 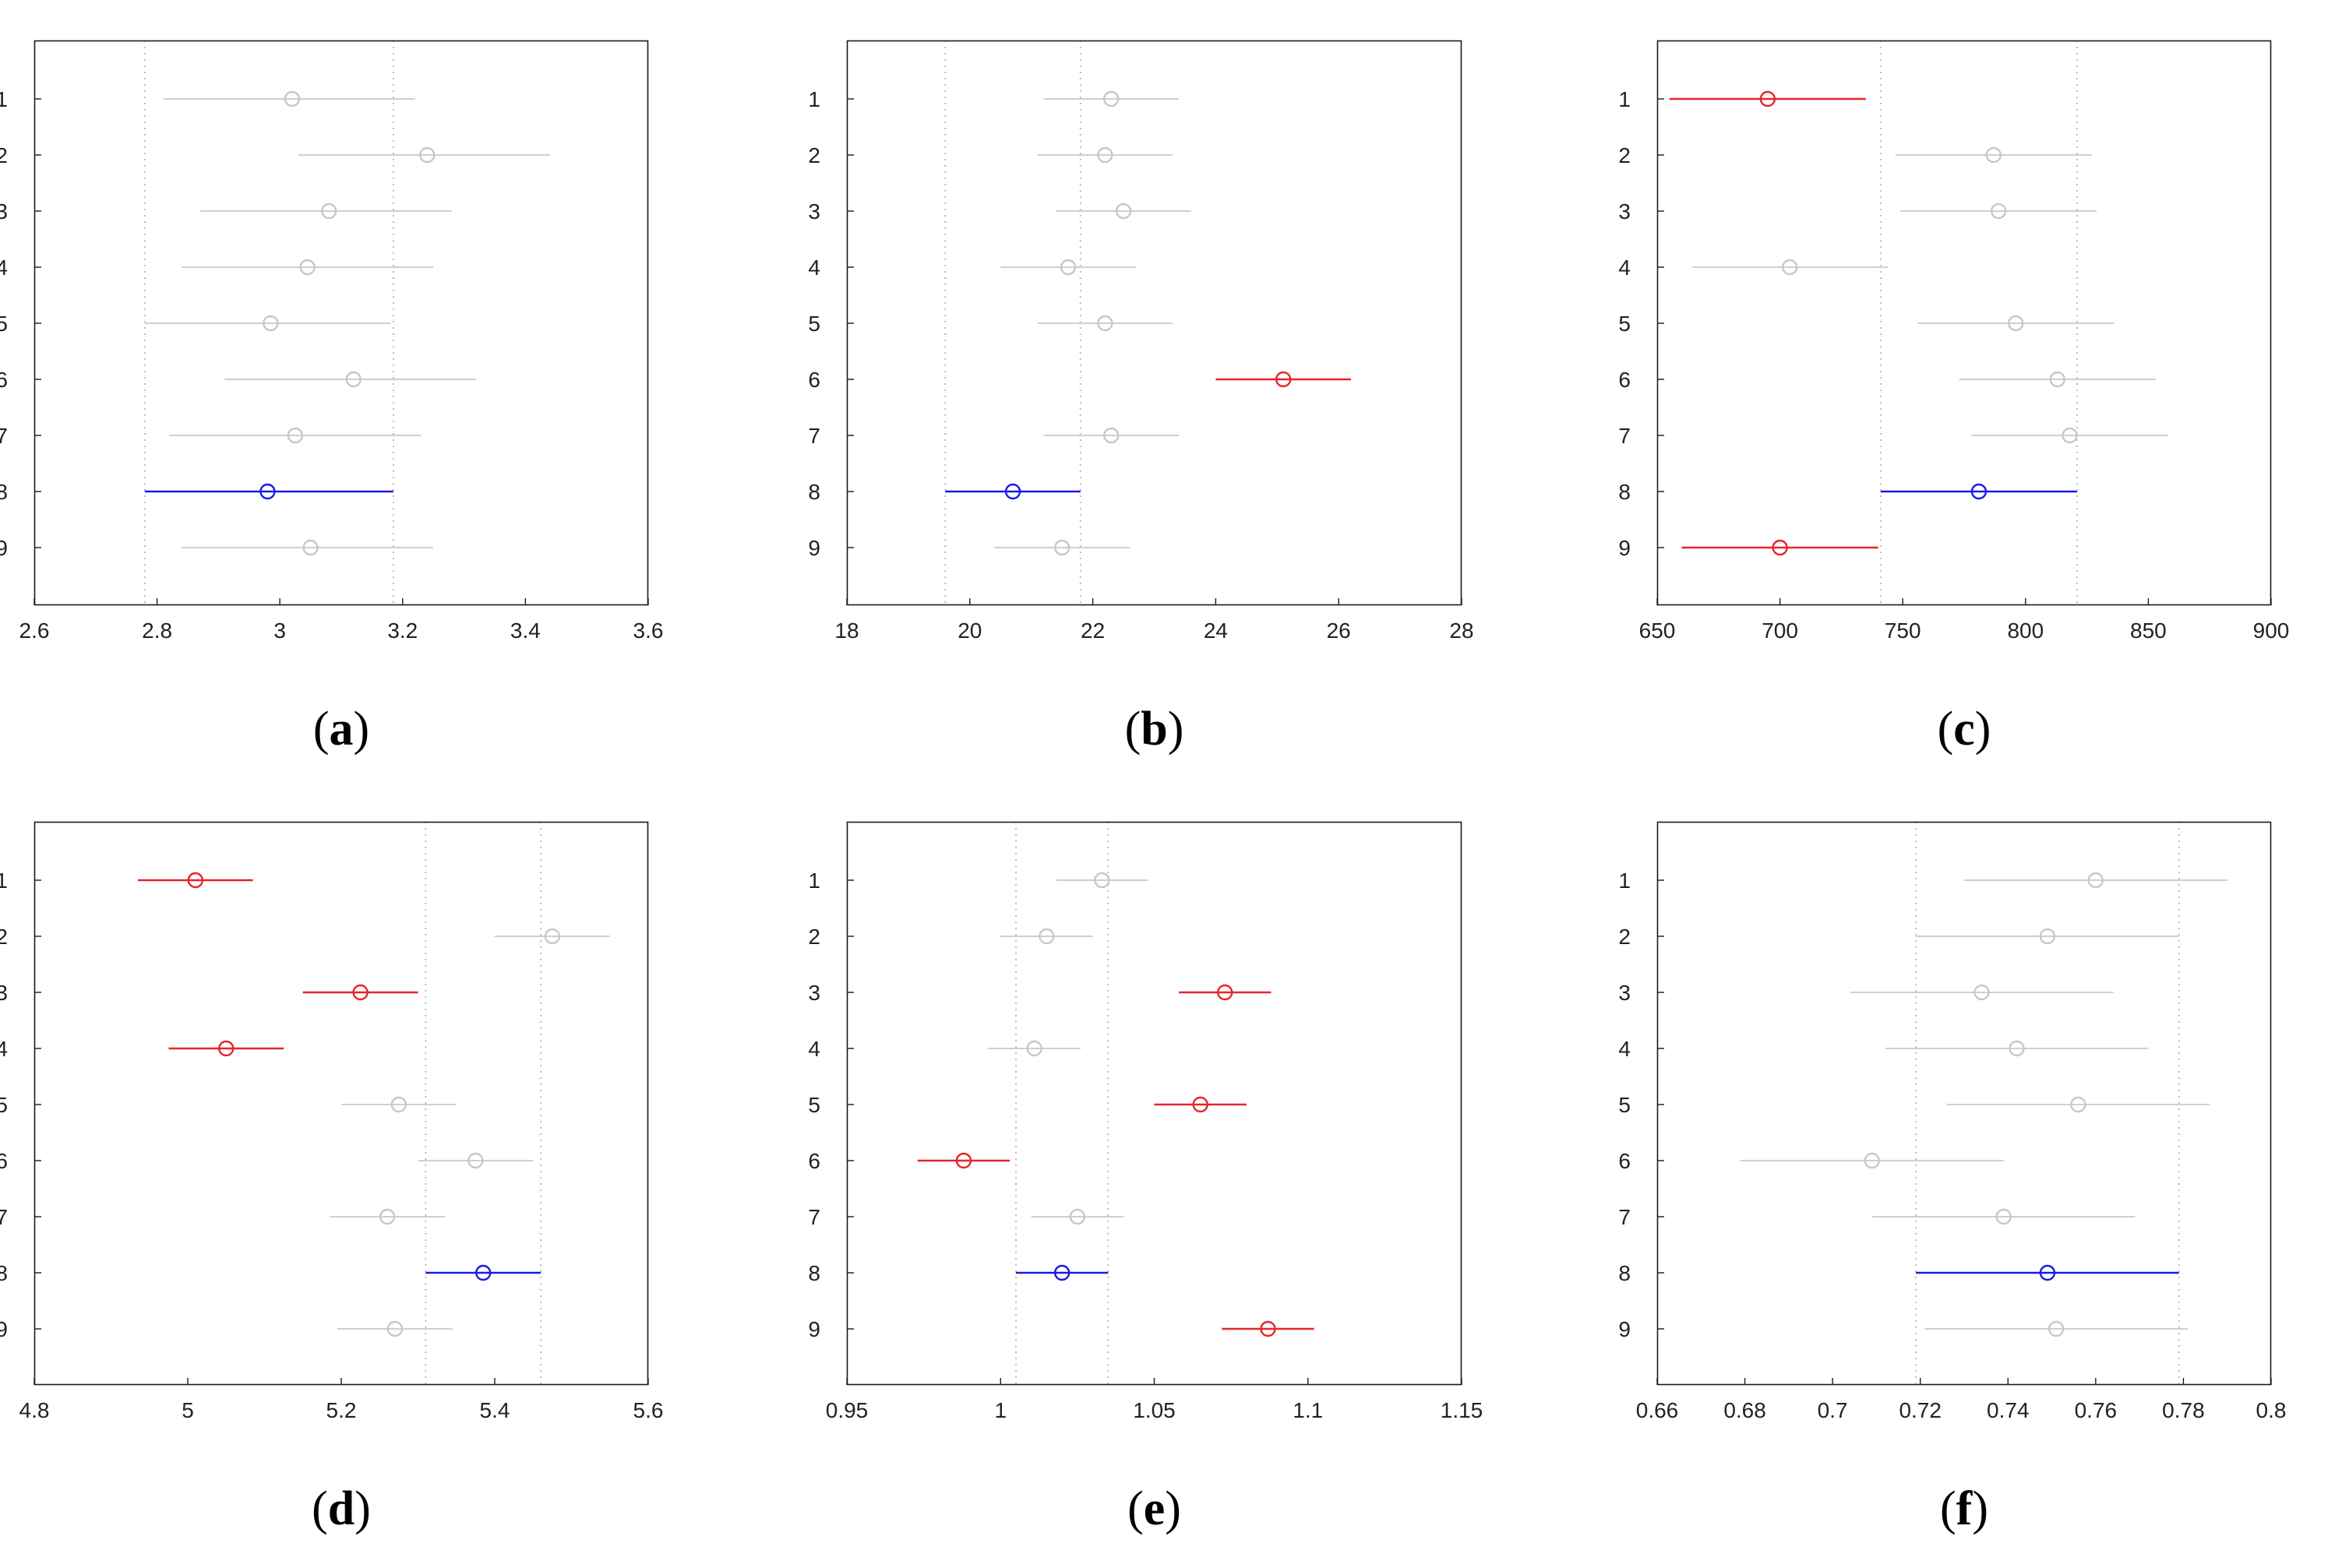 I want to click on plot-area: 1 2 3 4 5 6 7 8 9 650 700 750 800 850 900, so click(x=1953, y=341).